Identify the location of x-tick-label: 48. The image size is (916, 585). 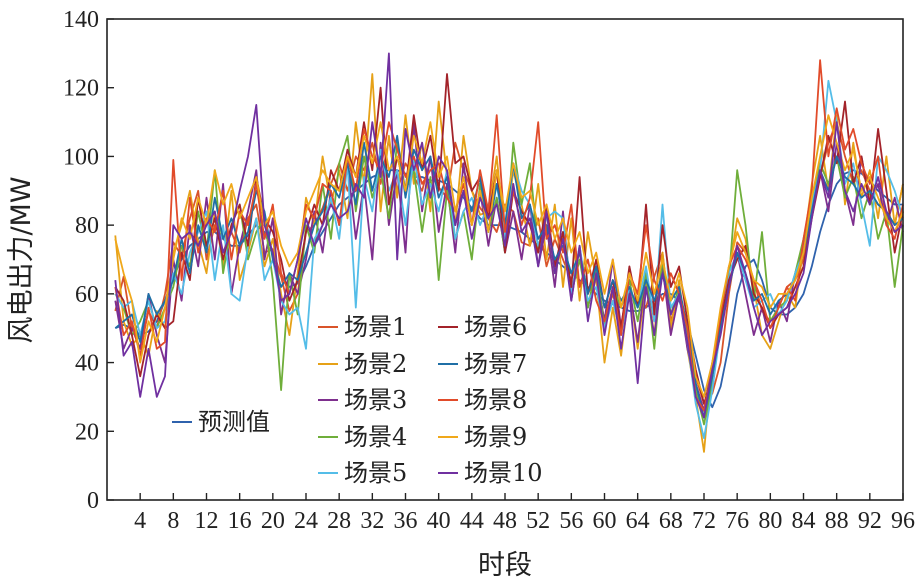
(505, 521).